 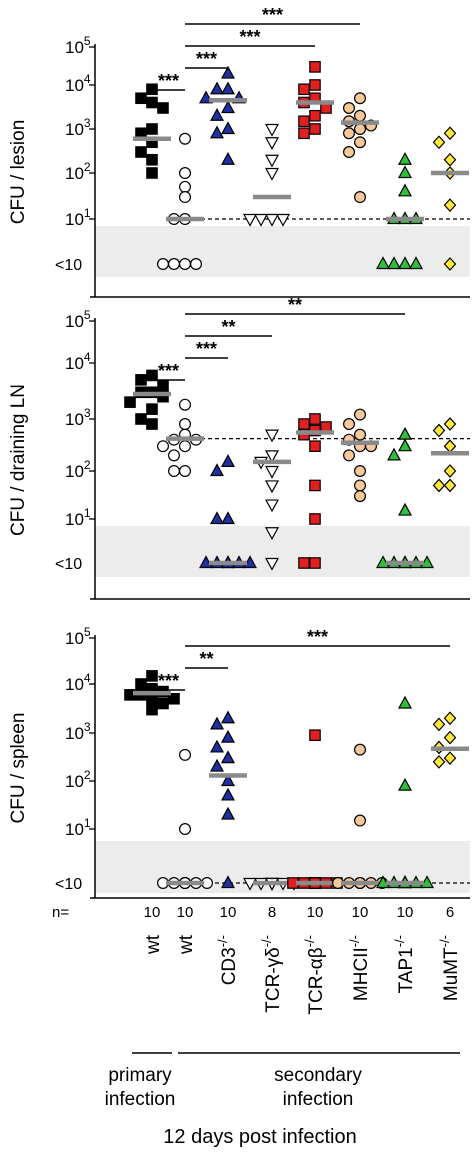 I want to click on below-detection-band, so click(x=282, y=551).